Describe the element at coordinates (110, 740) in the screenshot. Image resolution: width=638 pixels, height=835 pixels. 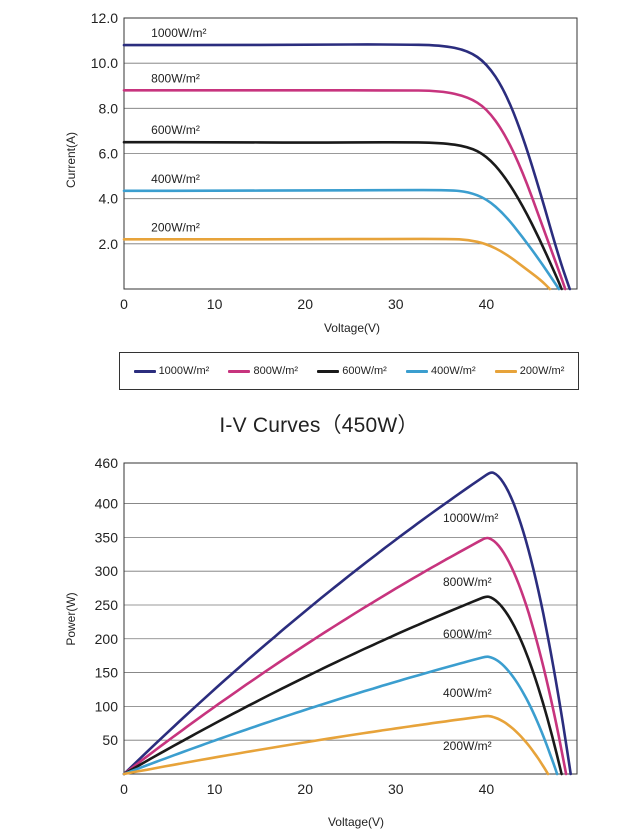
I see `y-tick-label: 50` at that location.